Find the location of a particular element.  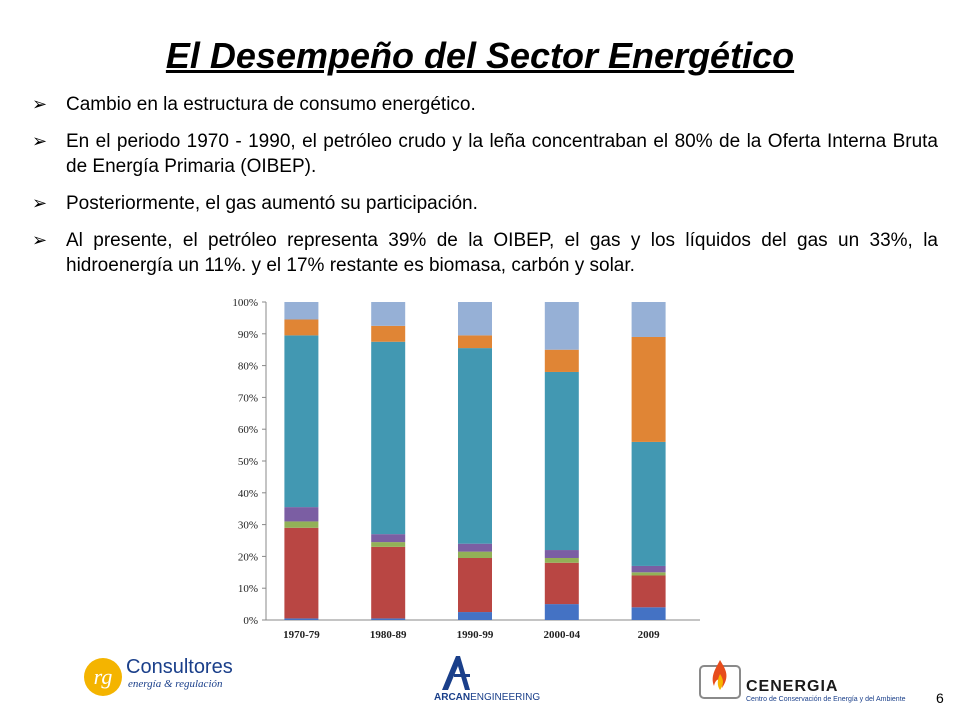

y-tick-label: 30% is located at coordinates (248, 526).